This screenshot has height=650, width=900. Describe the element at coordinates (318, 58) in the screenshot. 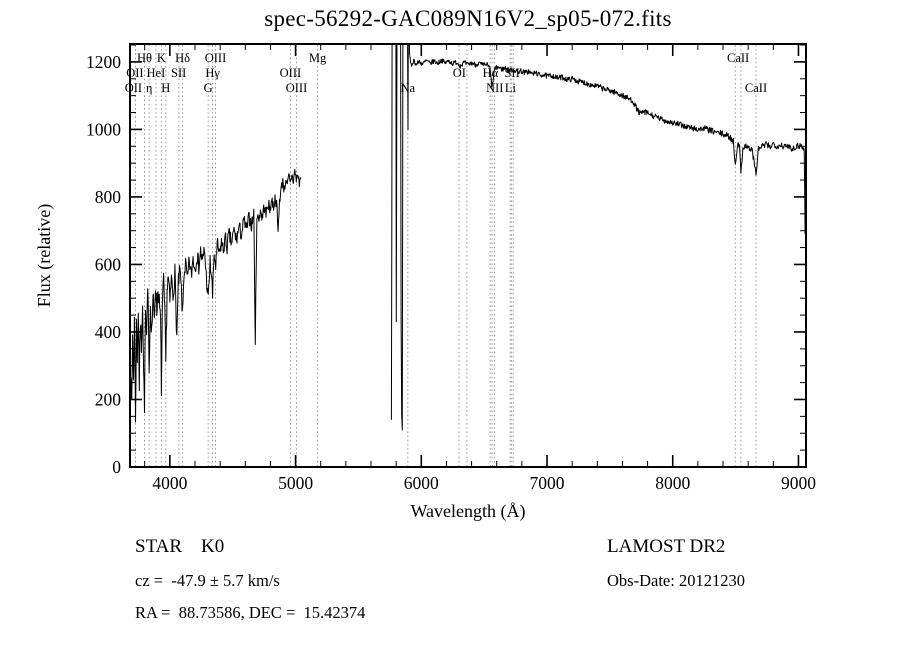

I see `svg-text: Mg` at that location.